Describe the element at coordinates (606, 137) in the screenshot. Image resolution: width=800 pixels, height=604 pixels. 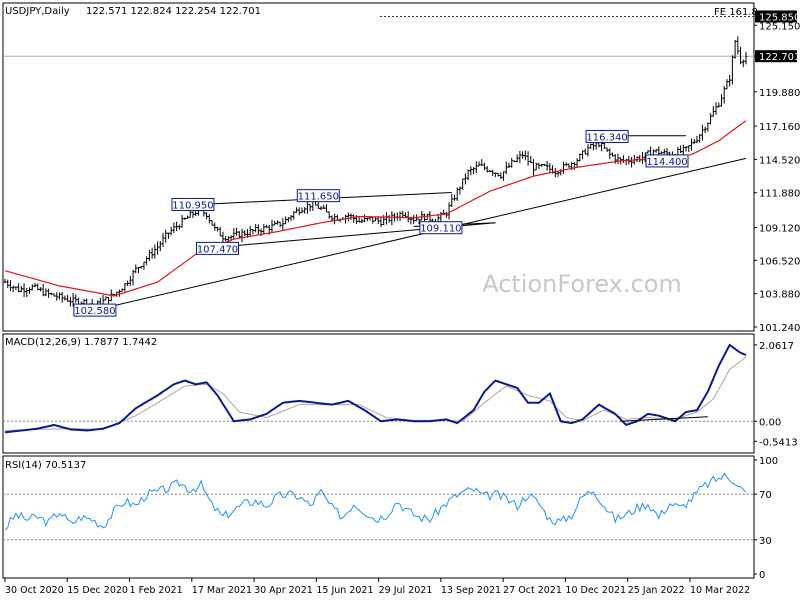
I see `price-level-label-text: 116.340` at that location.